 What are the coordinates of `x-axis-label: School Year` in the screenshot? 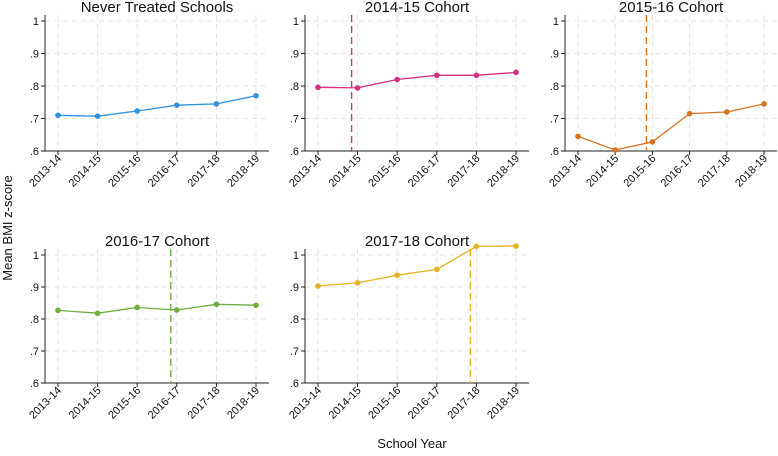 It's located at (412, 443).